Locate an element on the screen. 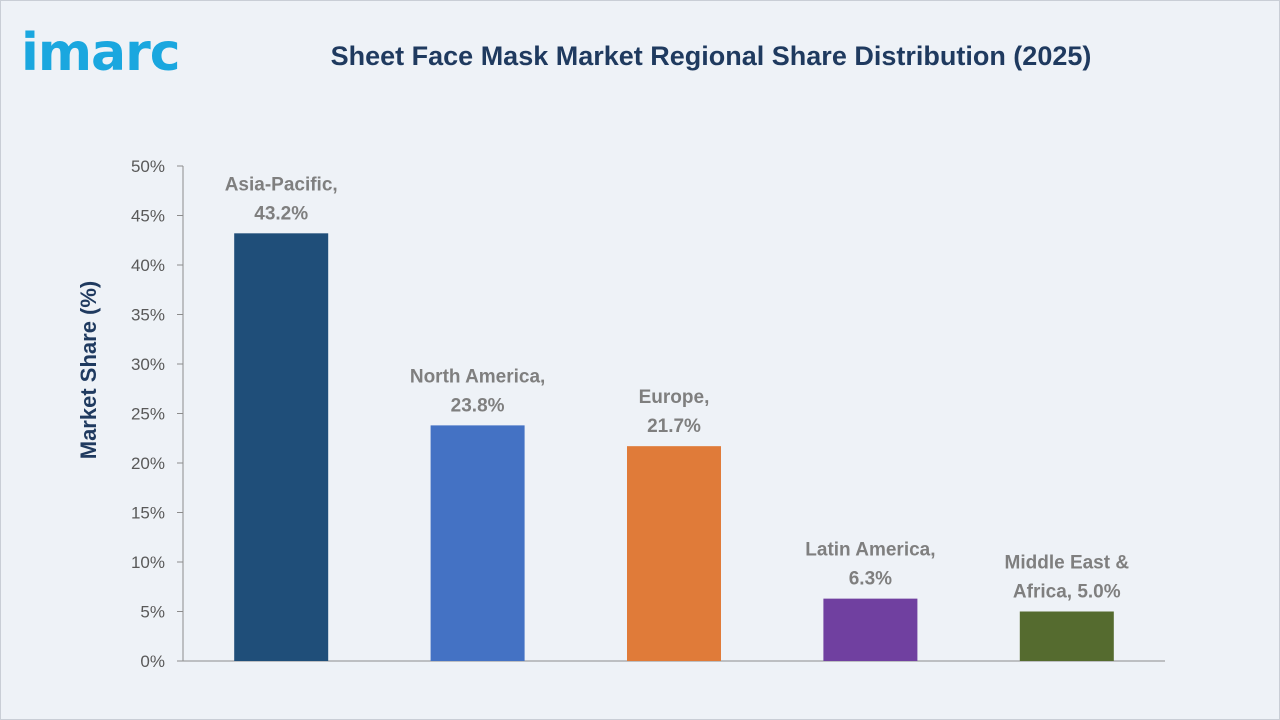 This screenshot has width=1280, height=720. y-tick-label: 30% is located at coordinates (148, 364).